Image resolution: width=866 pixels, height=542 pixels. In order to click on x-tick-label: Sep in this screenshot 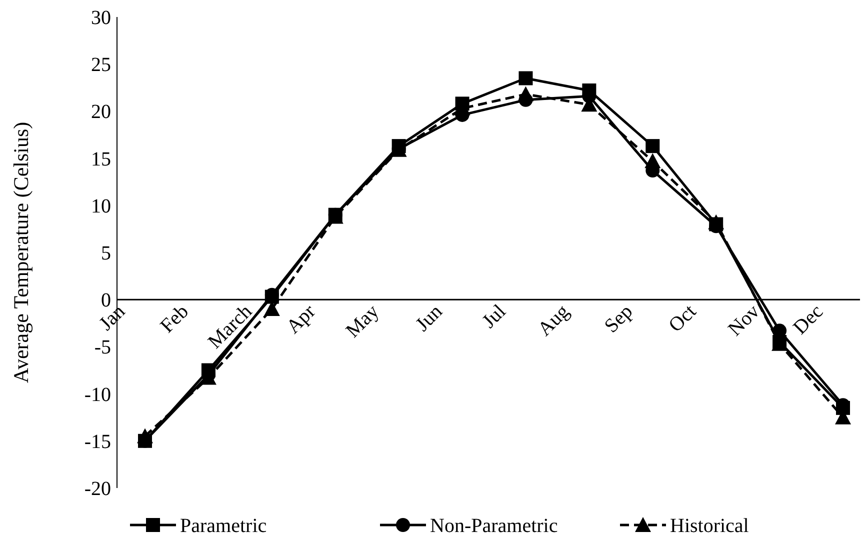, I will do `click(619, 319)`.